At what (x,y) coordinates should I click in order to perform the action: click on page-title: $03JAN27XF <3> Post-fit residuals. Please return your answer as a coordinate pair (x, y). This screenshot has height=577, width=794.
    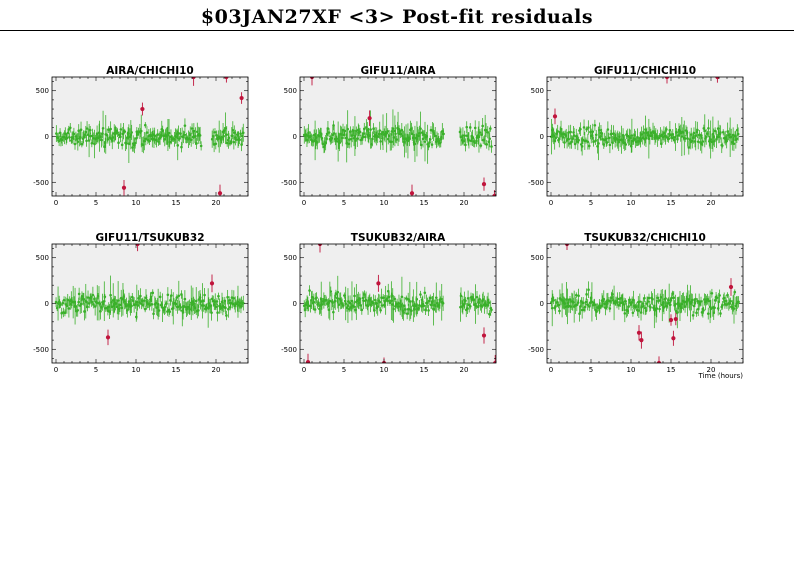
    Looking at the image, I should click on (397, 17).